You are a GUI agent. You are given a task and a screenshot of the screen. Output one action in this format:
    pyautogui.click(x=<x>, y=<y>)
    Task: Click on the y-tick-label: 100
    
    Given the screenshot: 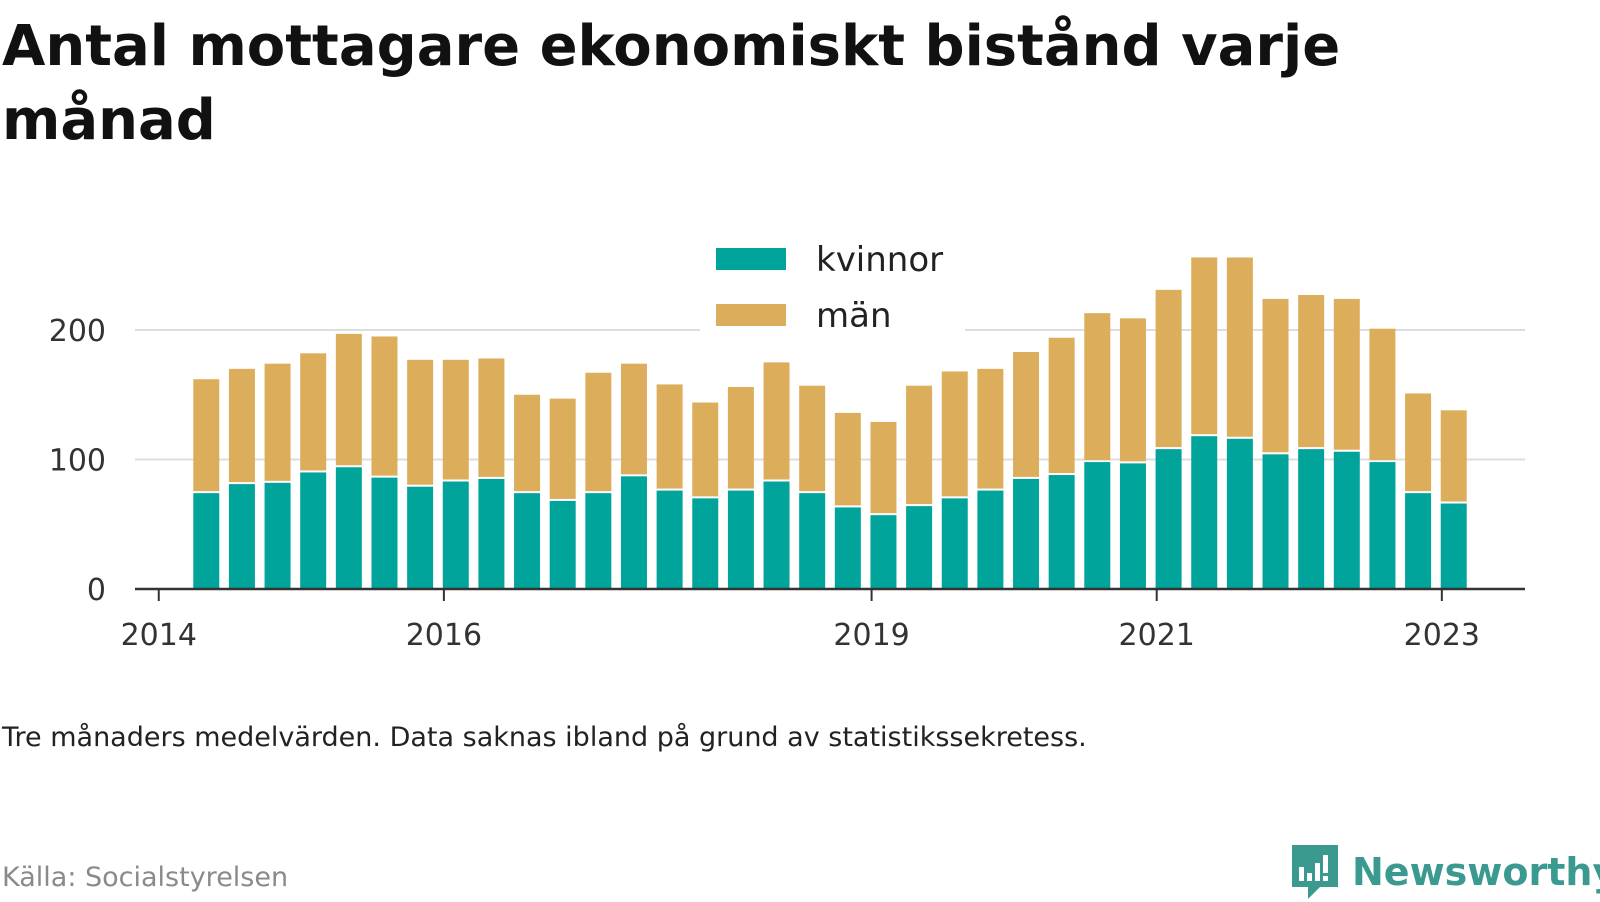 What is the action you would take?
    pyautogui.click(x=77, y=461)
    